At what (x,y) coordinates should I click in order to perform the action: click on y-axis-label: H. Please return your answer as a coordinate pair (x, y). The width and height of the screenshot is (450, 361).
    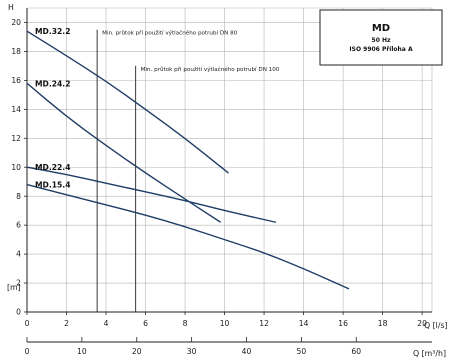
    Looking at the image, I should click on (11, 7).